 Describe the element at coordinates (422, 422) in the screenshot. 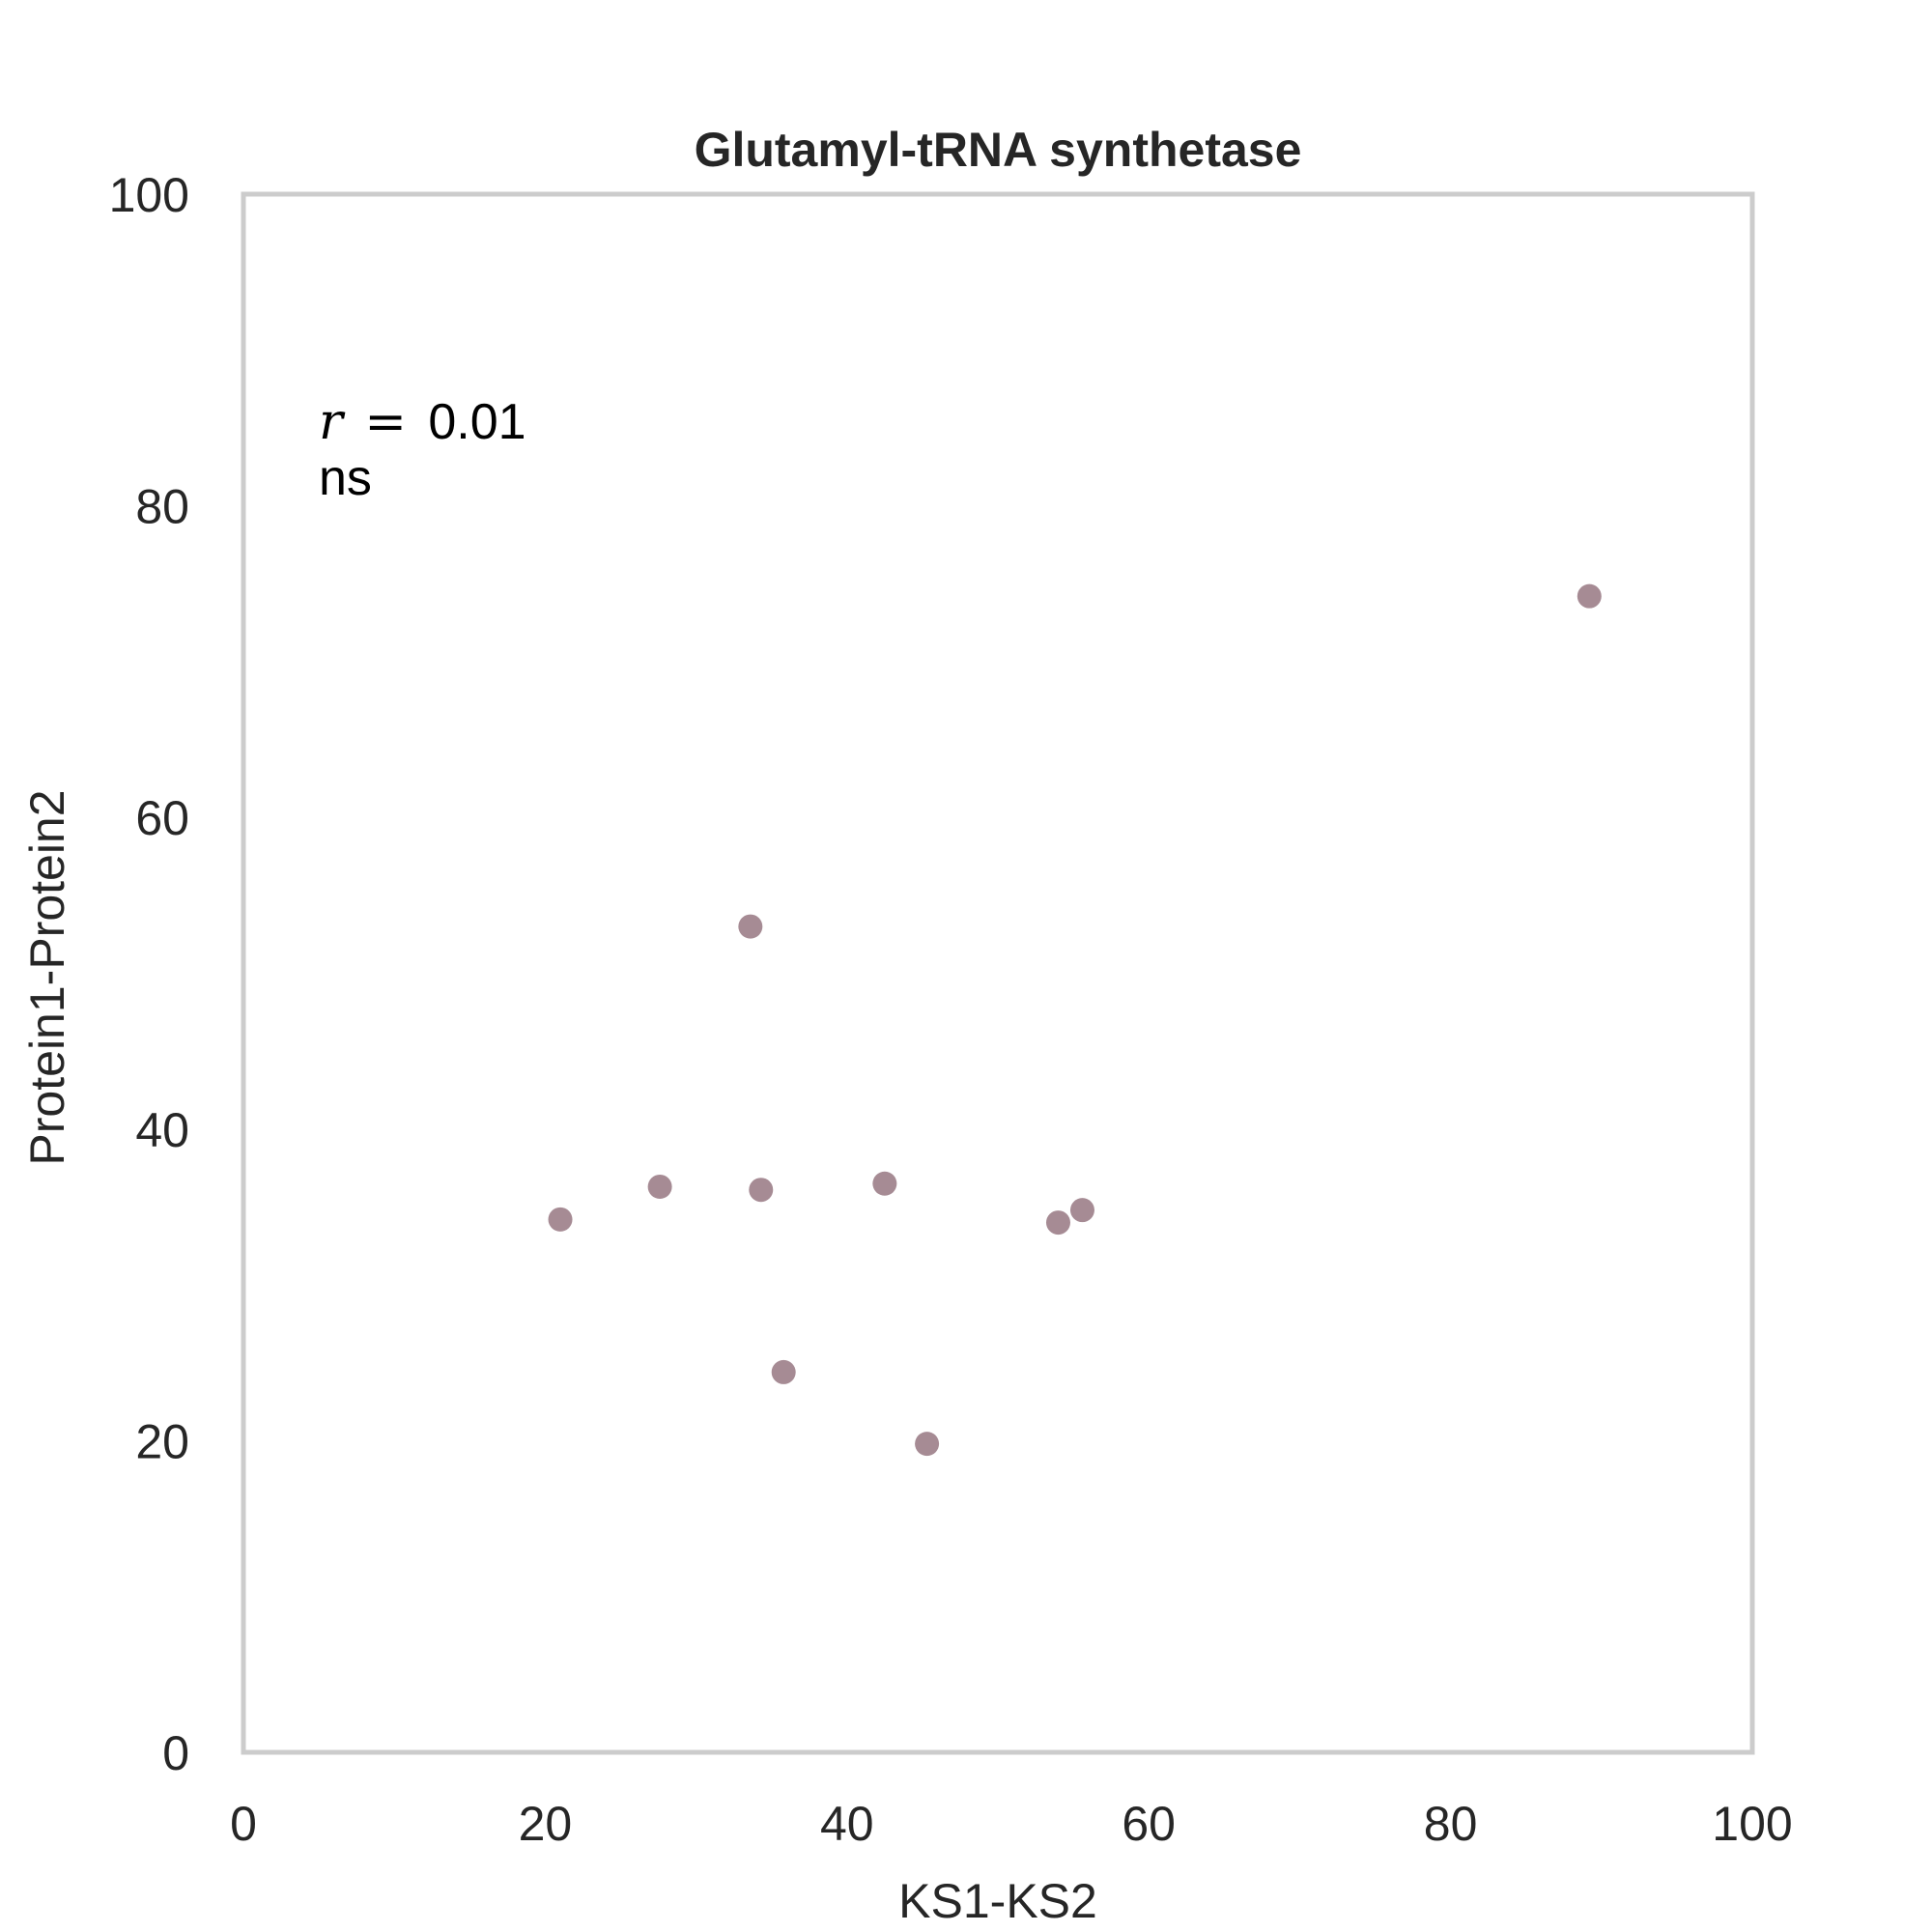

I see `r-annotation: r = 0.01` at that location.